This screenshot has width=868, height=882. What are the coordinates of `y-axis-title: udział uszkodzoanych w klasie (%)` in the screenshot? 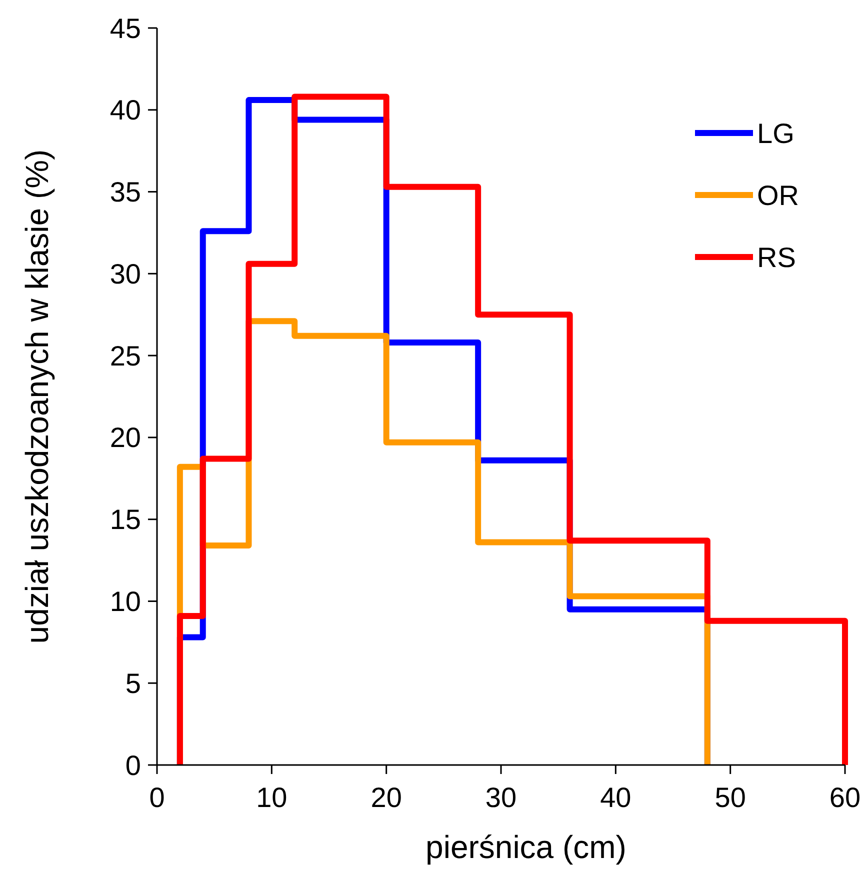 It's located at (37, 396).